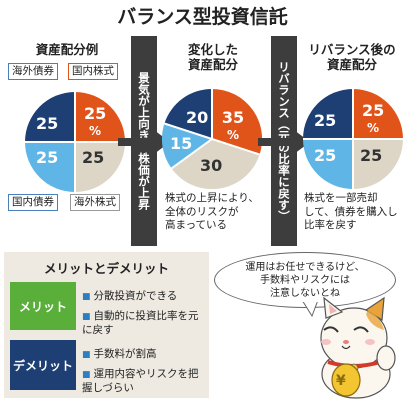 This screenshot has width=405, height=402. What do you see at coordinates (325, 120) in the screenshot?
I see `pie3-value-tl: 25` at bounding box center [325, 120].